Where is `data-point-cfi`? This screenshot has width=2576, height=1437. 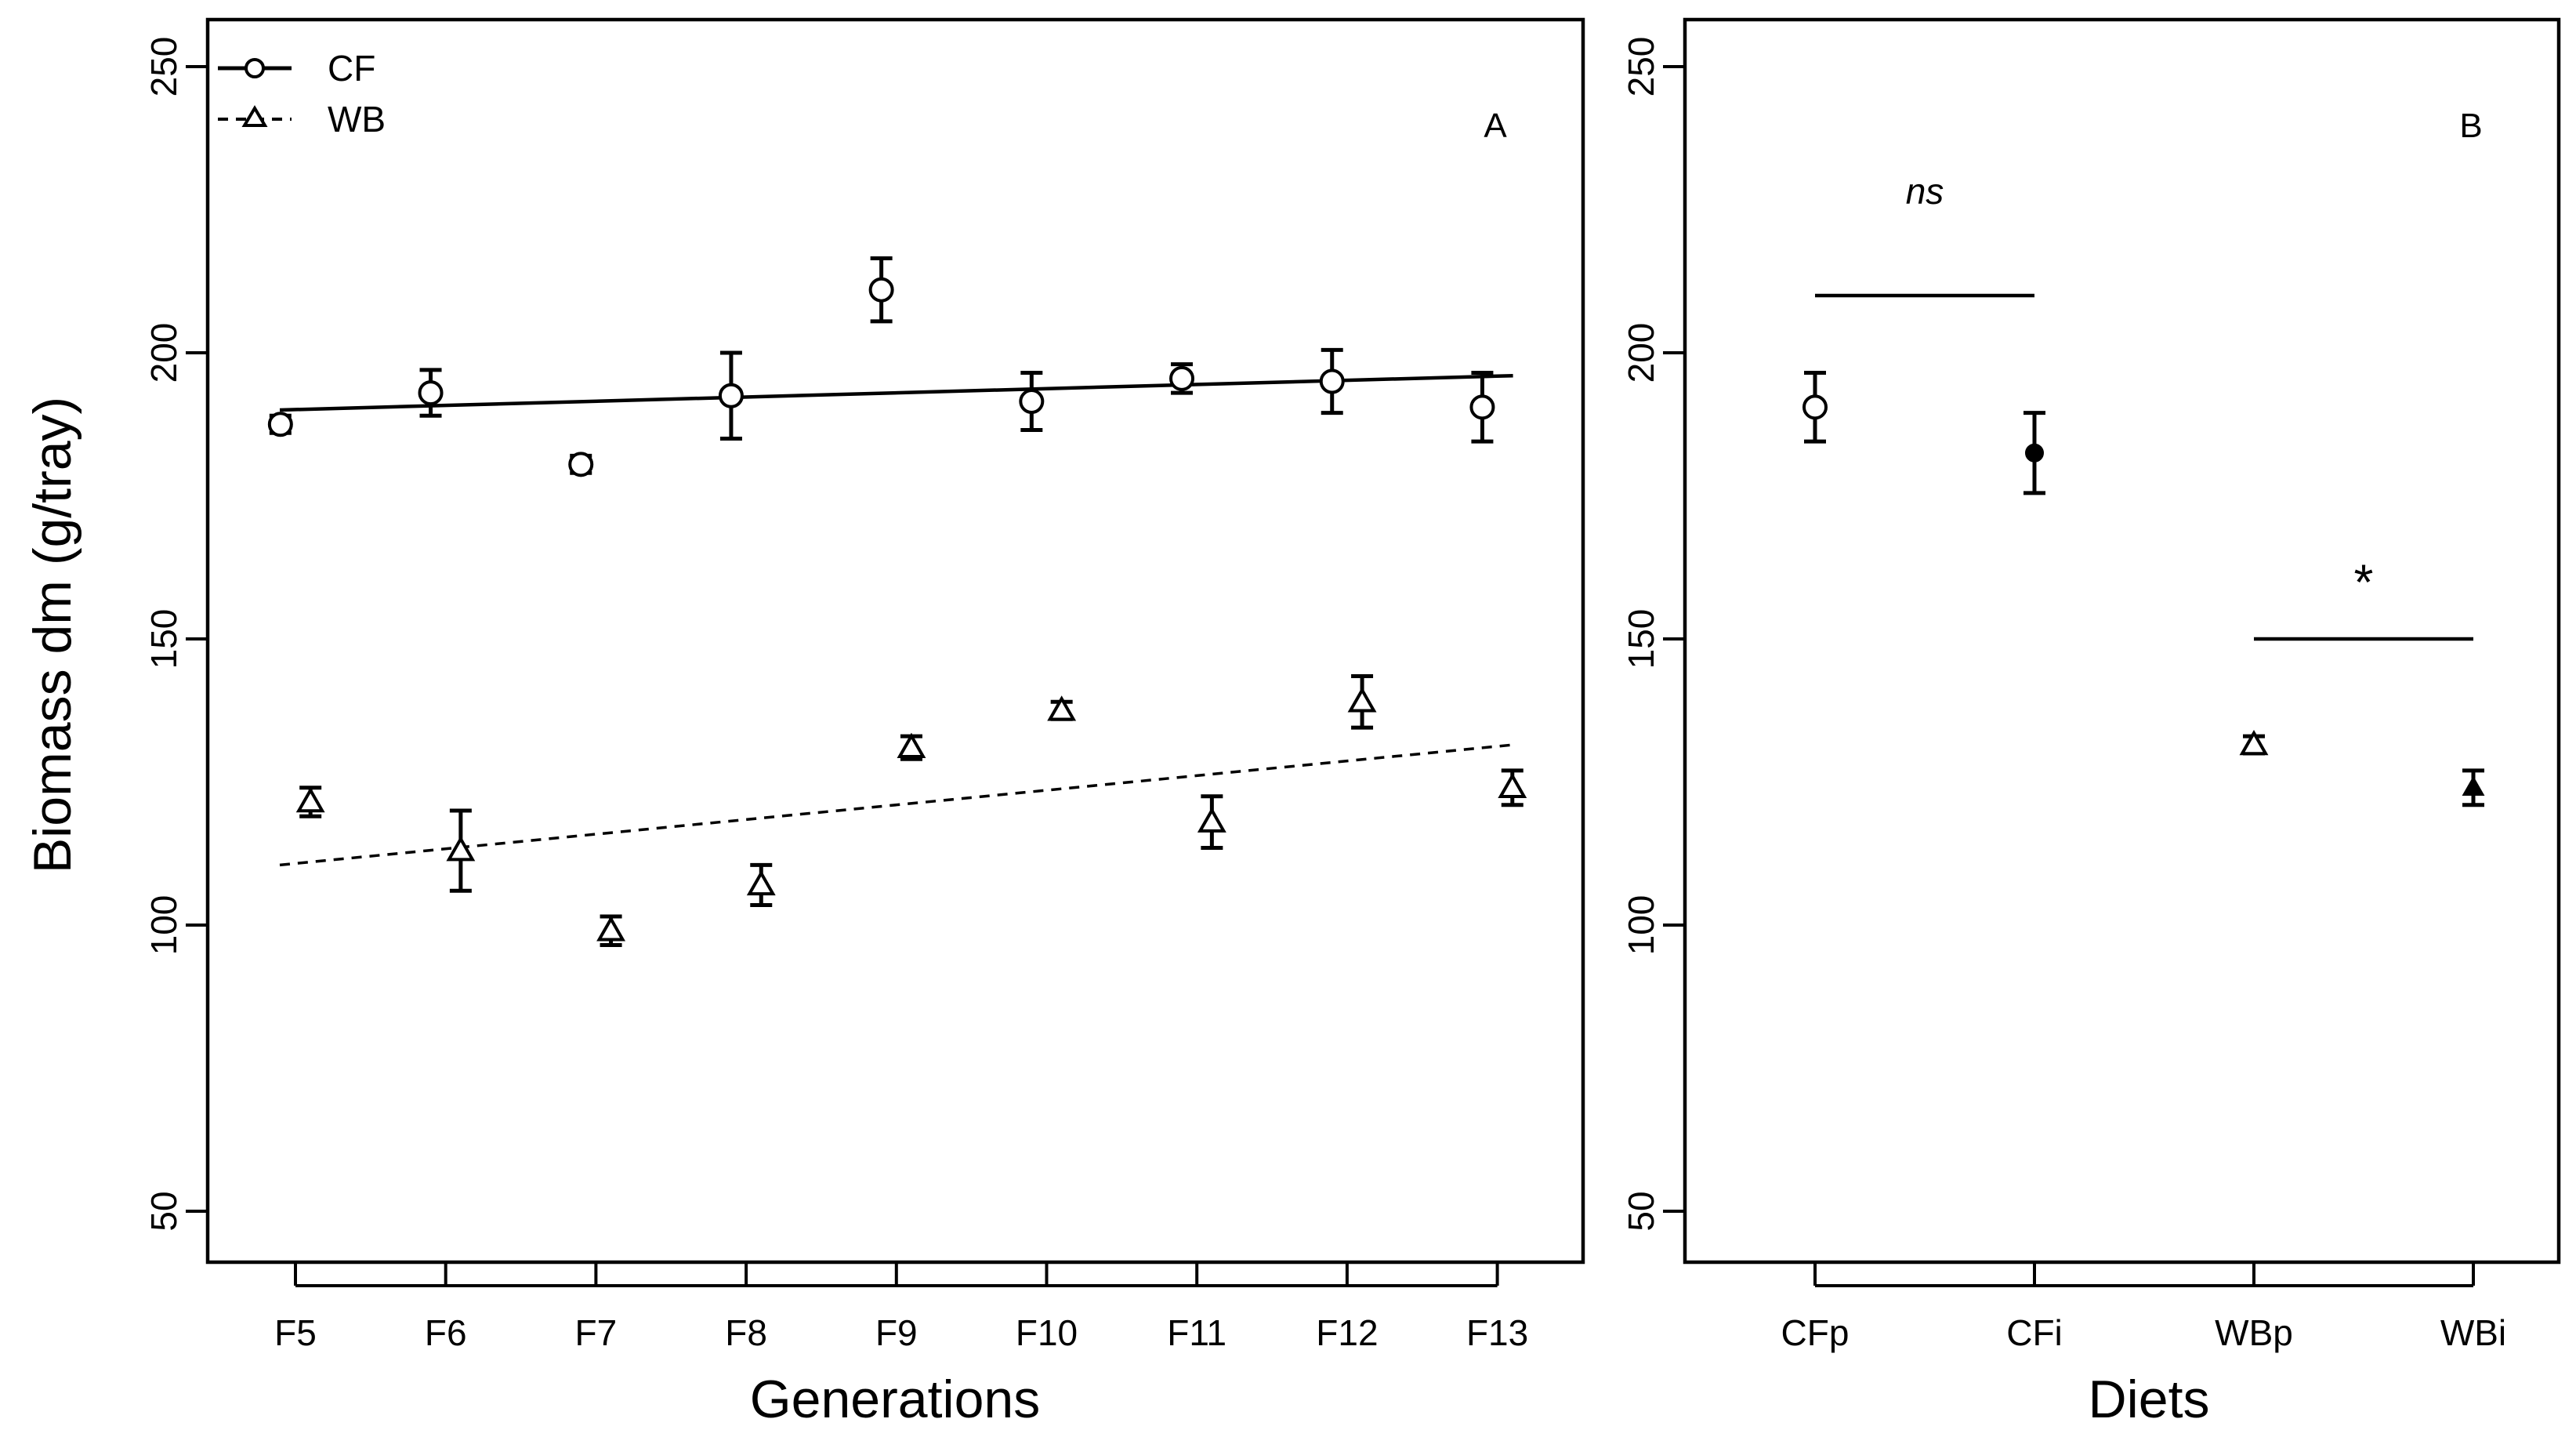
data-point-cfi is located at coordinates (2034, 453).